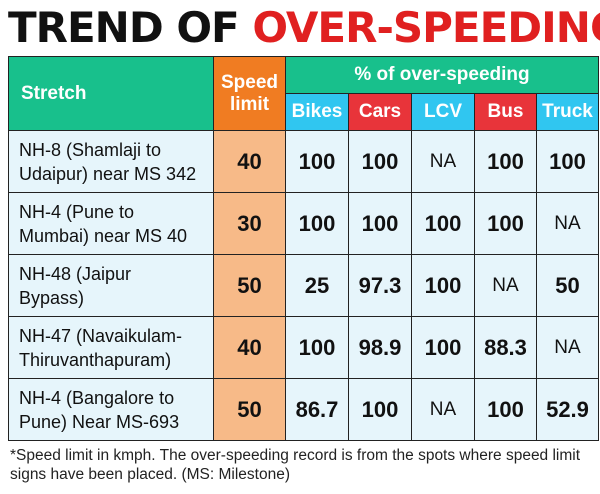 The image size is (600, 494). I want to click on cell-stretch: NH-48 (Jaipur Bypass), so click(111, 285).